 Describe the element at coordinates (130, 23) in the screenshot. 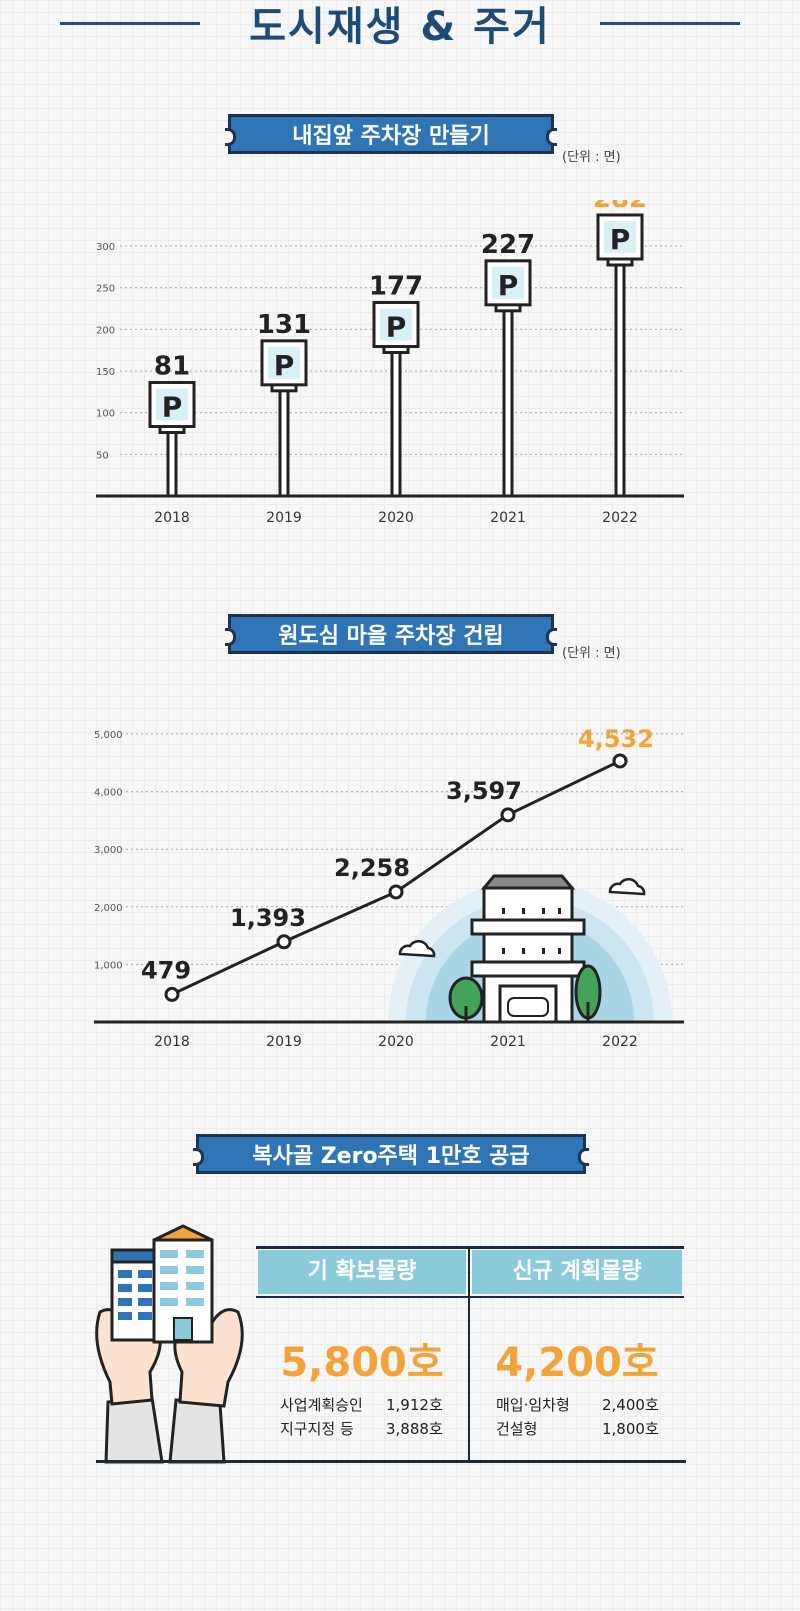

I see `header-rule-left` at that location.